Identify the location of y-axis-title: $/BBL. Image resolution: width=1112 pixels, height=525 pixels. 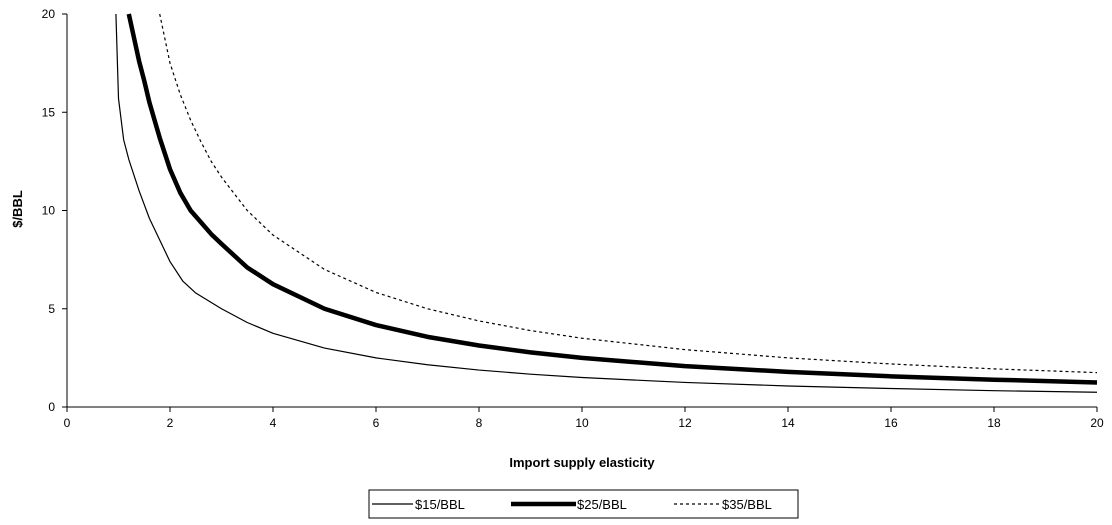
(17, 209).